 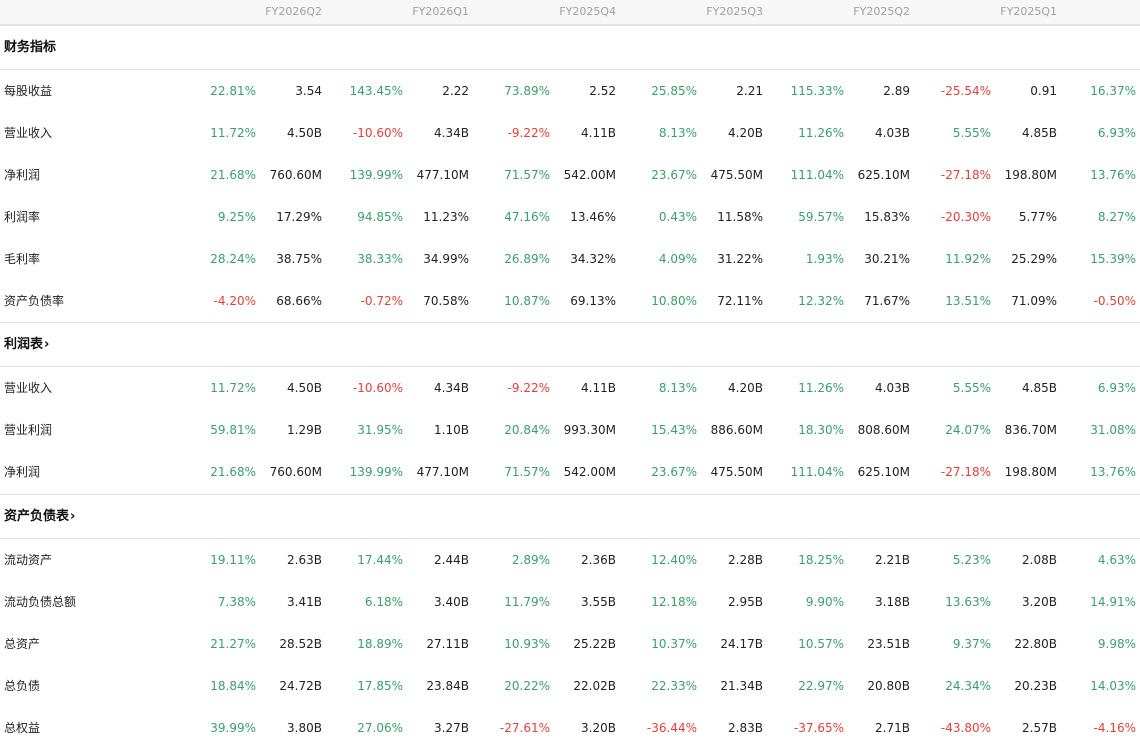 What do you see at coordinates (674, 91) in the screenshot?
I see `growth-rate-cell: 25.85%` at bounding box center [674, 91].